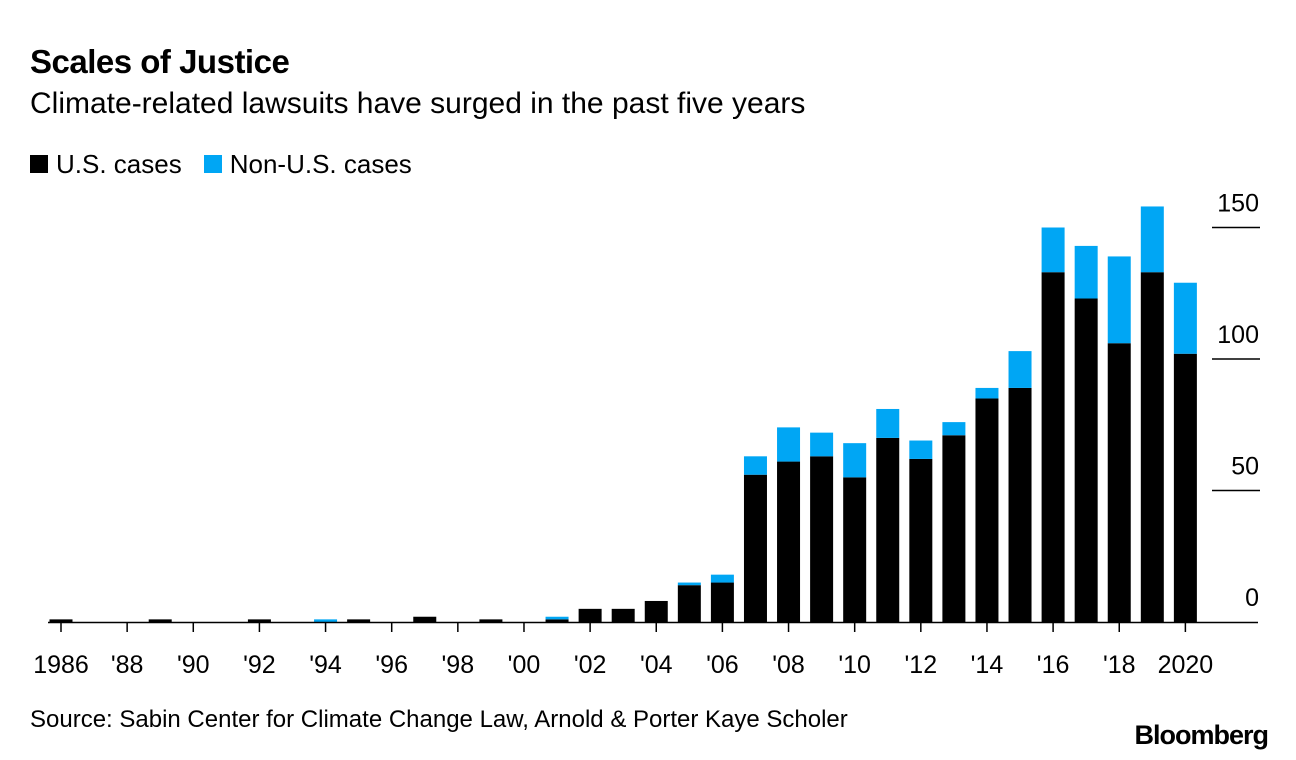 The height and width of the screenshot is (760, 1296). I want to click on bar-us-2015, so click(1020, 504).